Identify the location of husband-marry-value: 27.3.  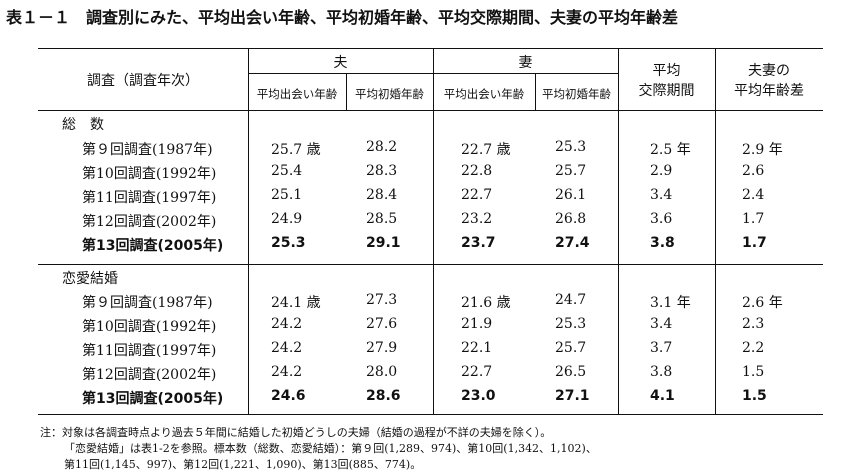
(382, 300).